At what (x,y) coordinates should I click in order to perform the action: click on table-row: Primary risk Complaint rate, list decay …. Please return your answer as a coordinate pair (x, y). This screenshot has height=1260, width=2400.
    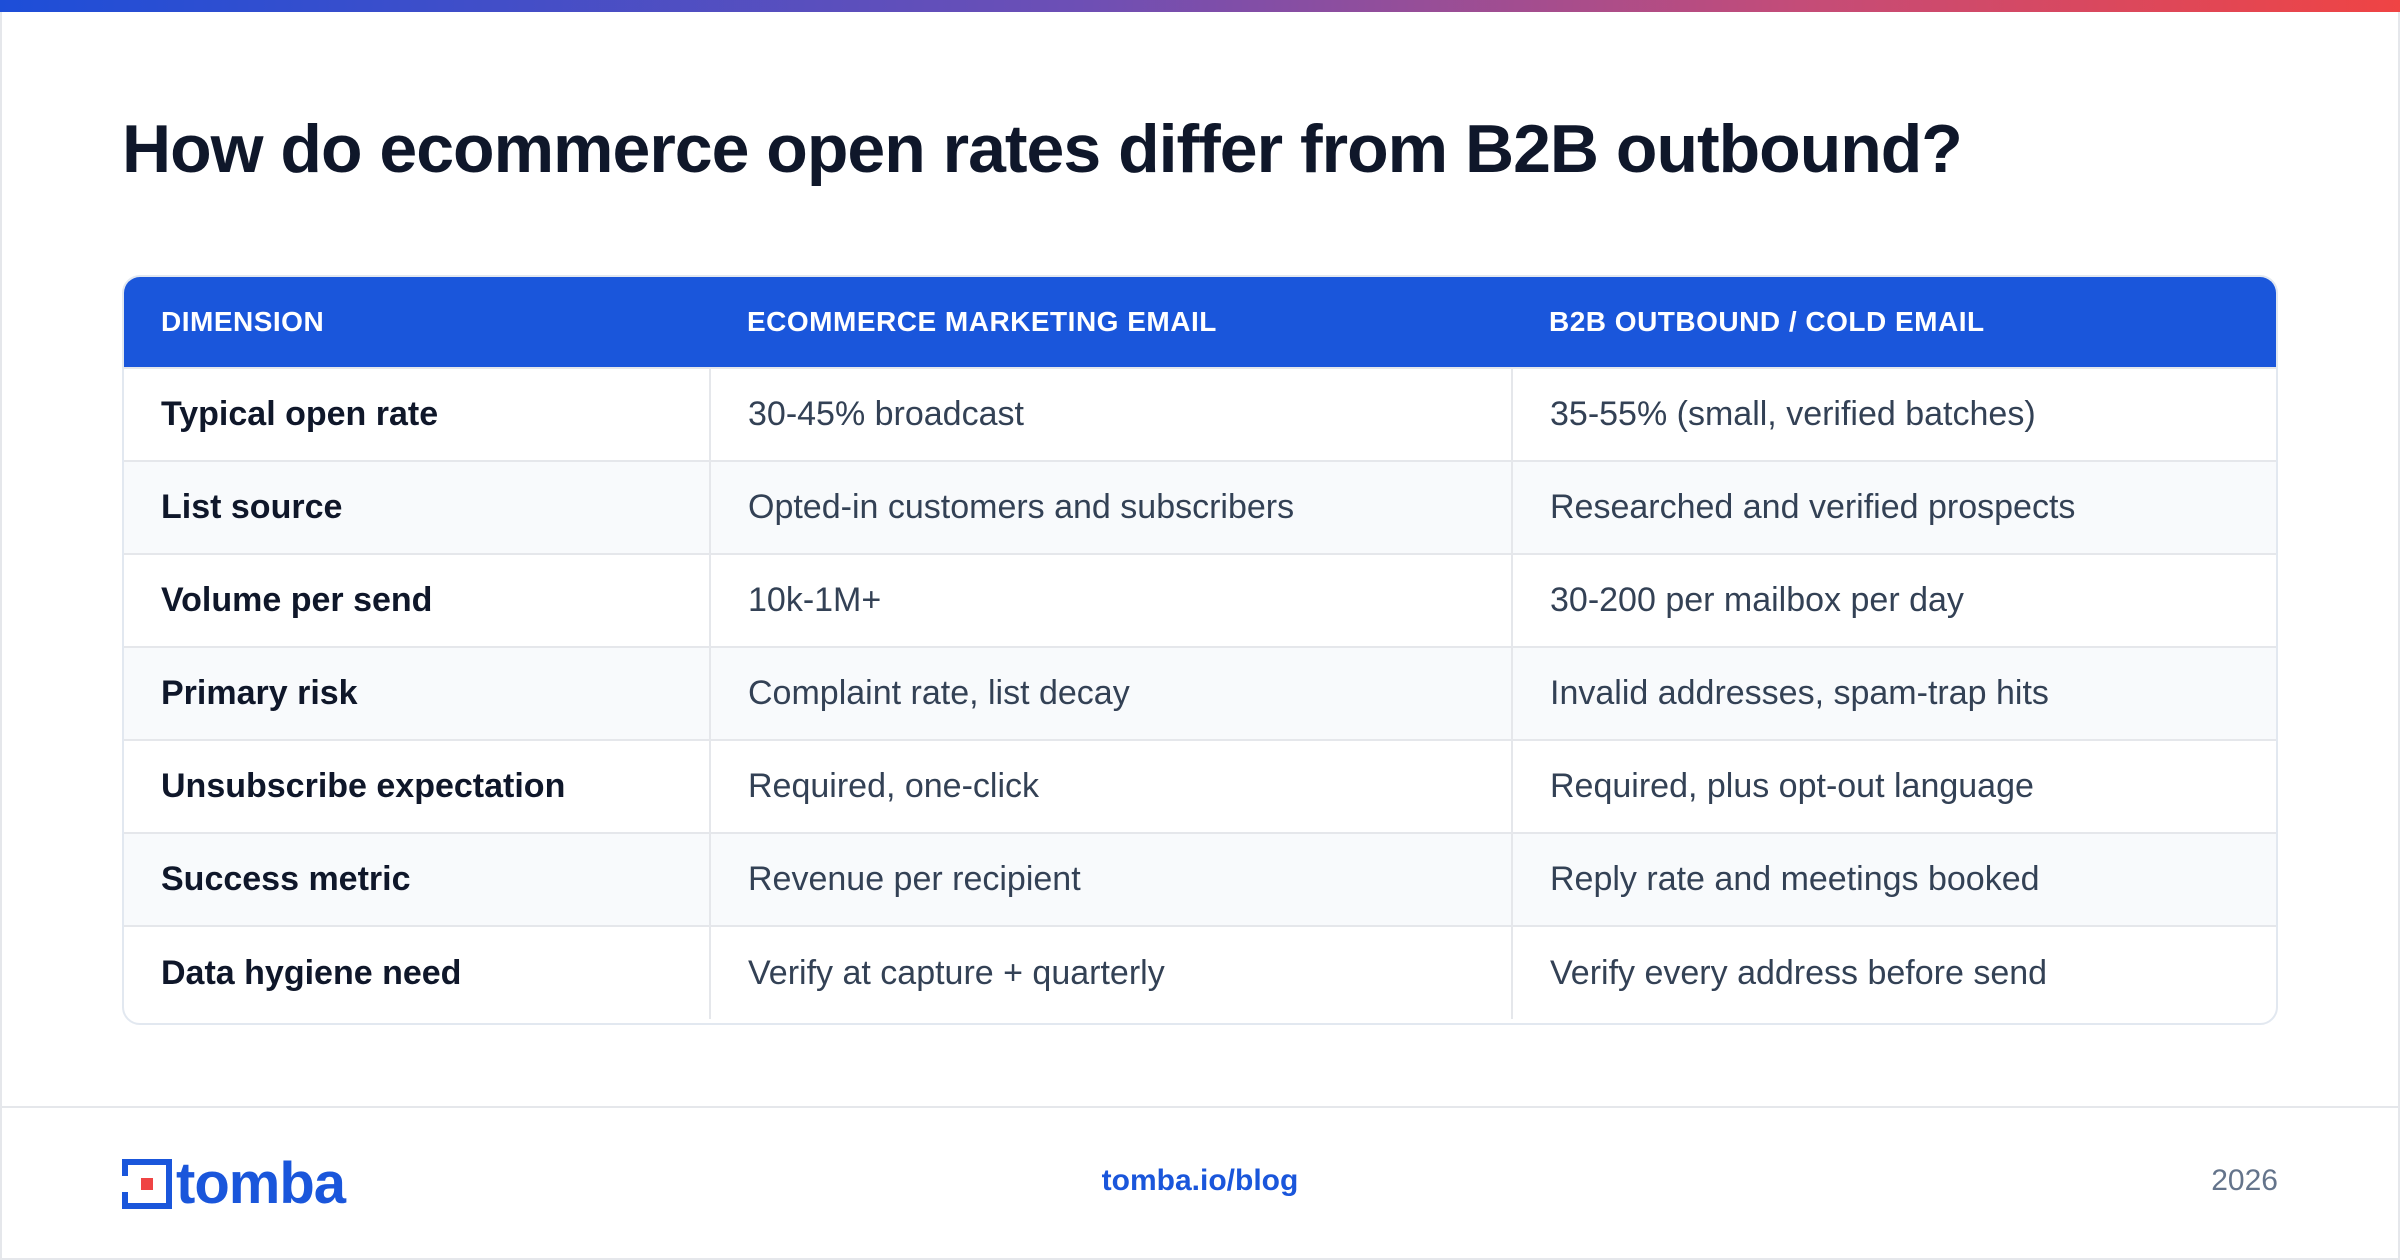
    Looking at the image, I should click on (1200, 693).